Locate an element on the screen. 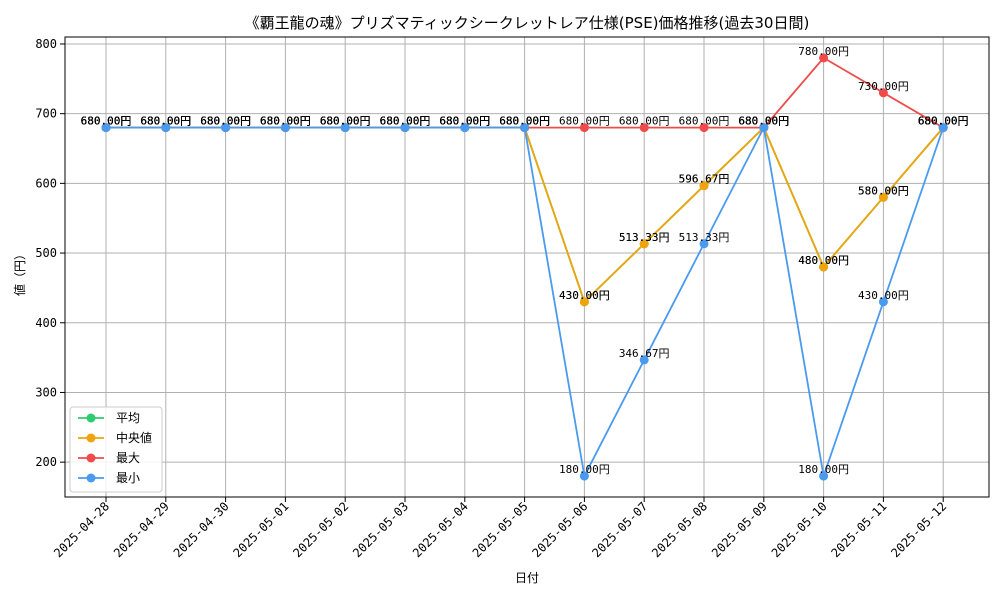 The height and width of the screenshot is (600, 1000). data-label: 730.00円 is located at coordinates (883, 86).